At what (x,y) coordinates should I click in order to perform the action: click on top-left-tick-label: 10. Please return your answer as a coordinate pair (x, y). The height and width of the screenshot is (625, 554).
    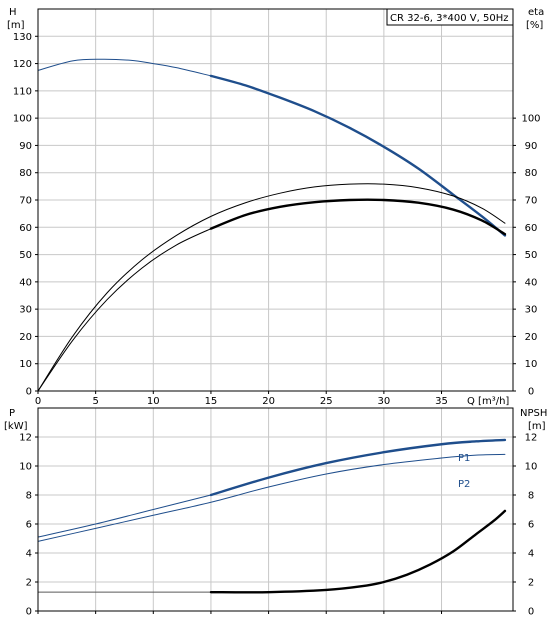
    Looking at the image, I should click on (25, 364).